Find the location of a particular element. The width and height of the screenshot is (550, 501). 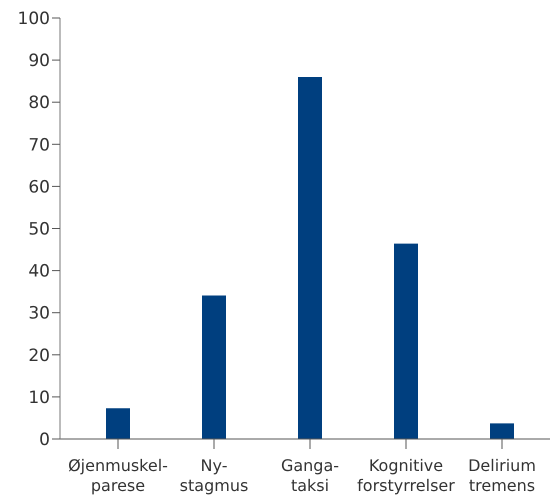

y-tick-label: 20 is located at coordinates (39, 356).